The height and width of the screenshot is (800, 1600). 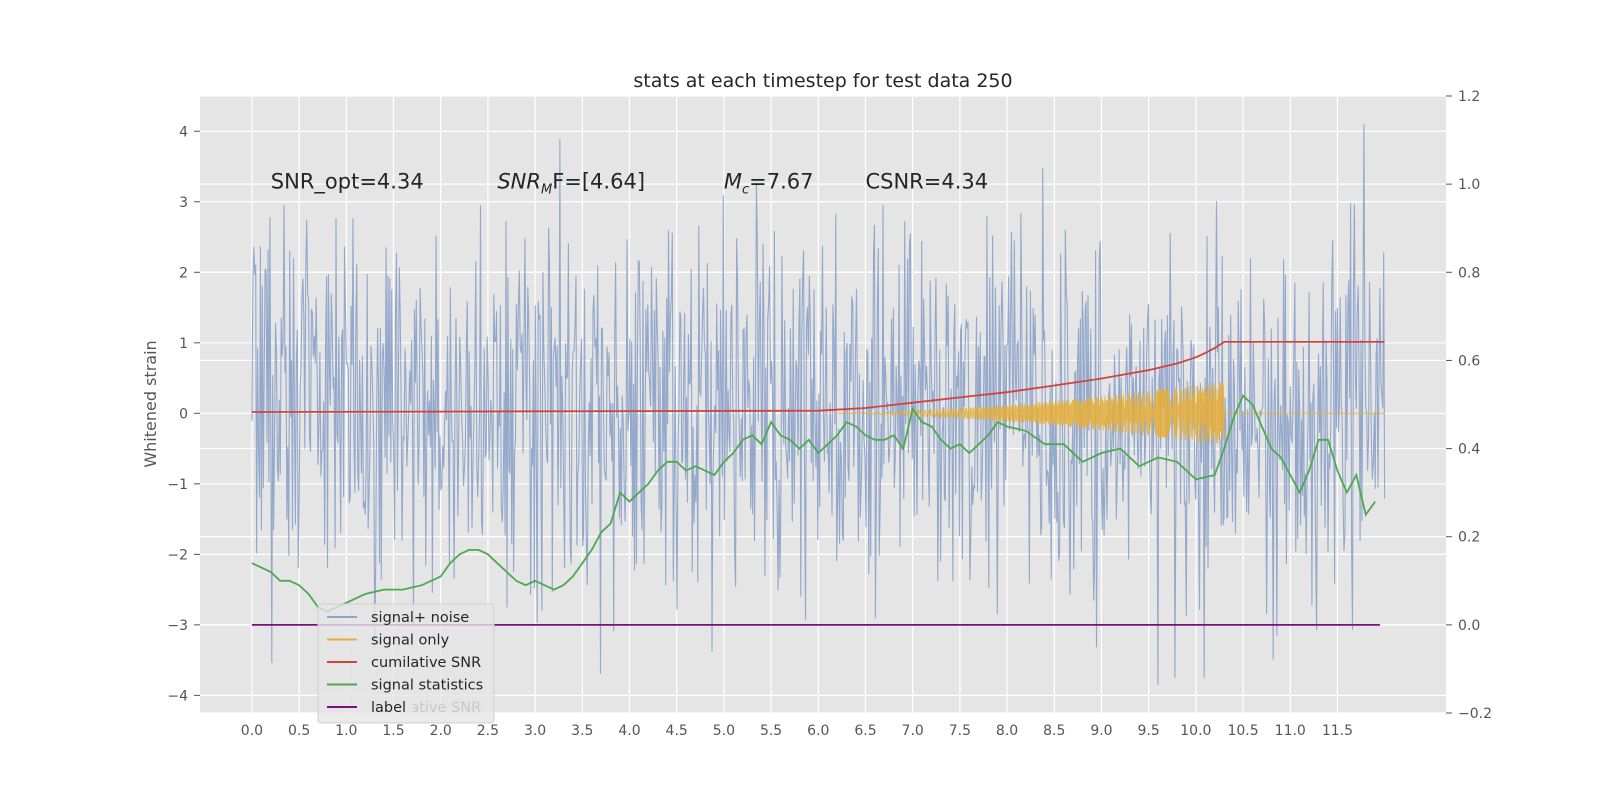 What do you see at coordinates (177, 555) in the screenshot?
I see `y-tick-label-left: −2` at bounding box center [177, 555].